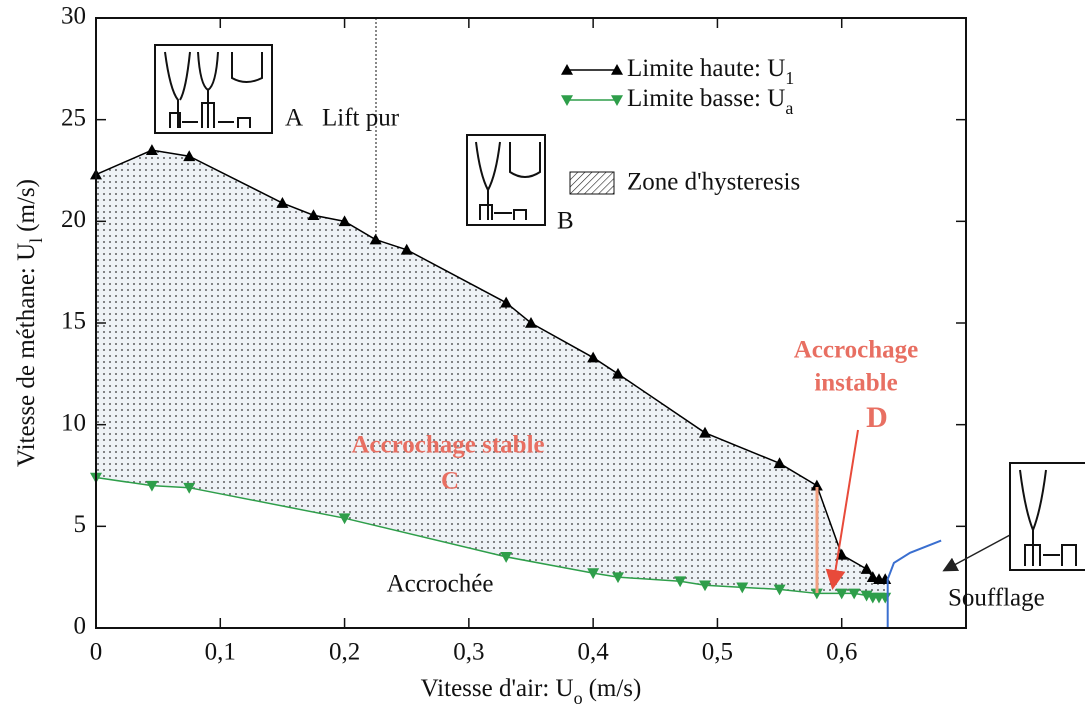 Image resolution: width=1085 pixels, height=708 pixels. Describe the element at coordinates (361, 118) in the screenshot. I see `annotation: Lift pur` at that location.